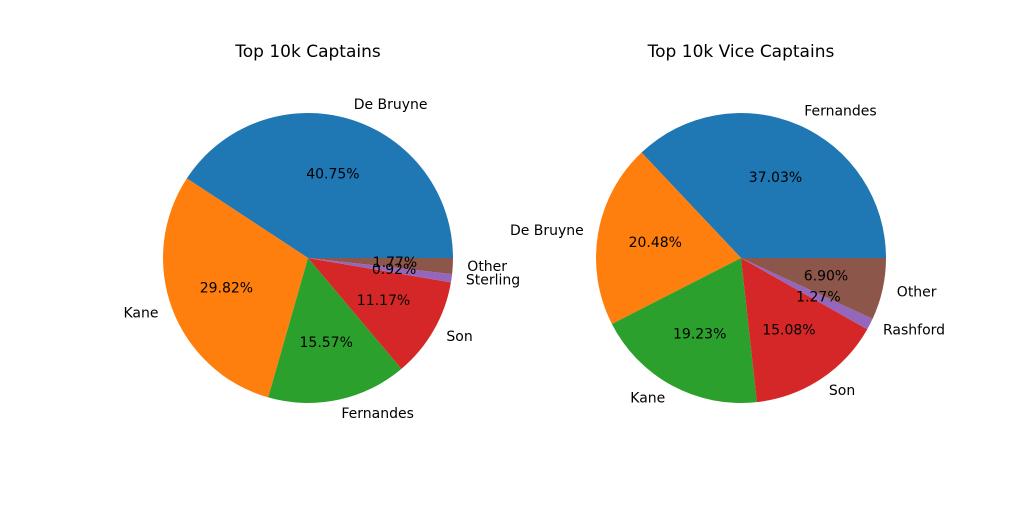  I want to click on vice-captains-wedge-other, so click(813, 288).